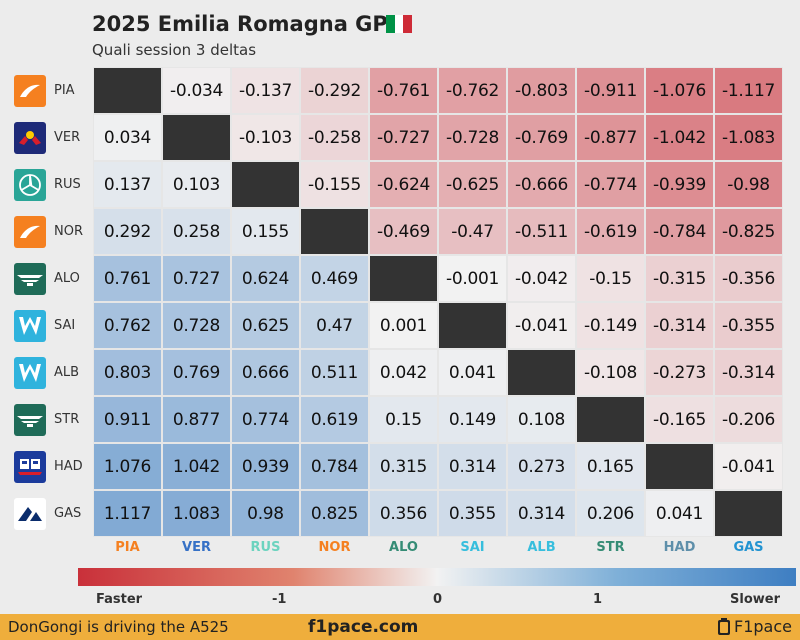 The image size is (800, 640). Describe the element at coordinates (724, 626) in the screenshot. I see `tire-icon` at that location.